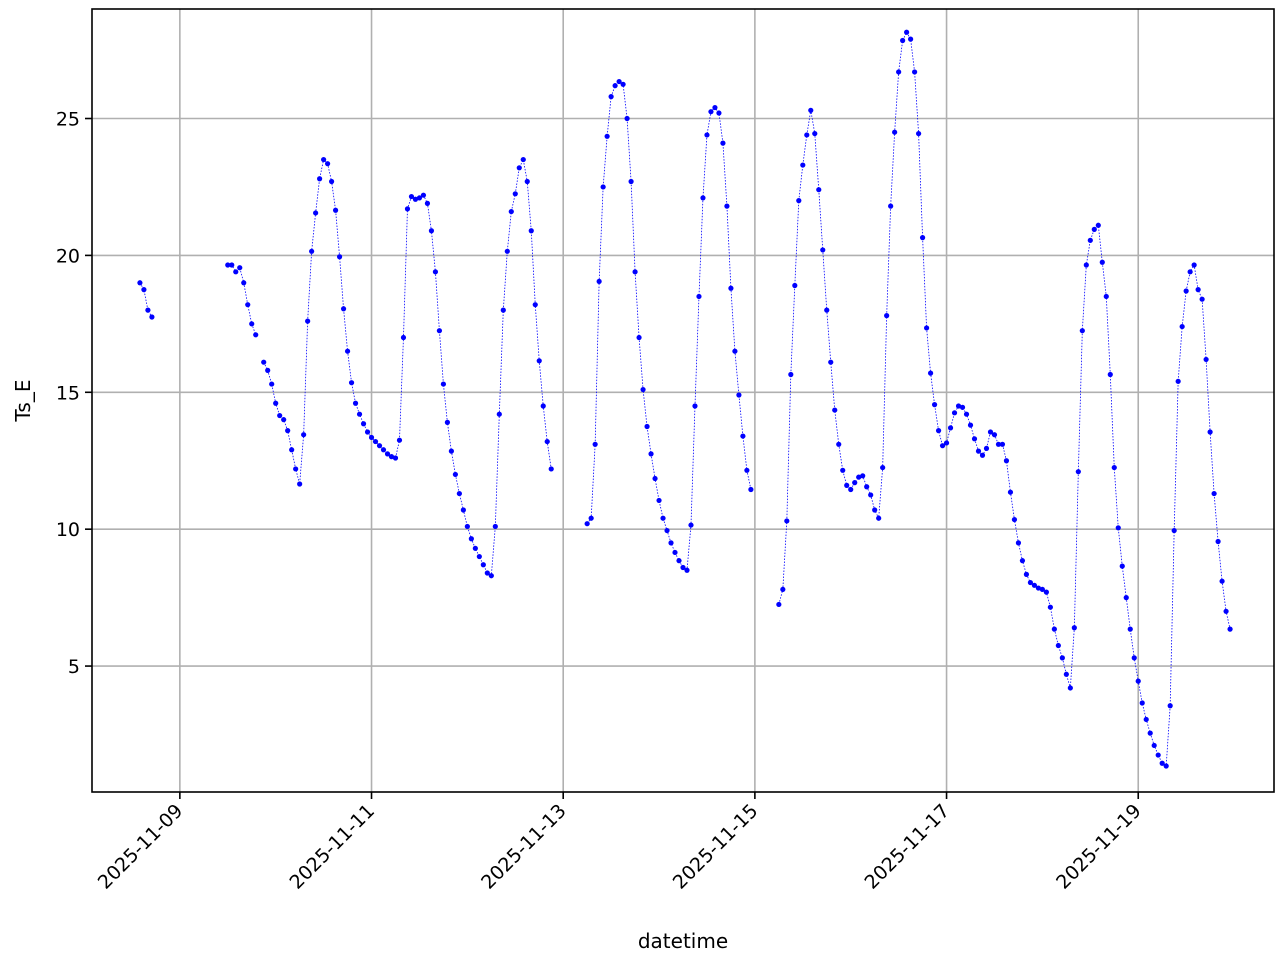 The image size is (1275, 955). What do you see at coordinates (68, 120) in the screenshot?
I see `y-tick-label: 25` at bounding box center [68, 120].